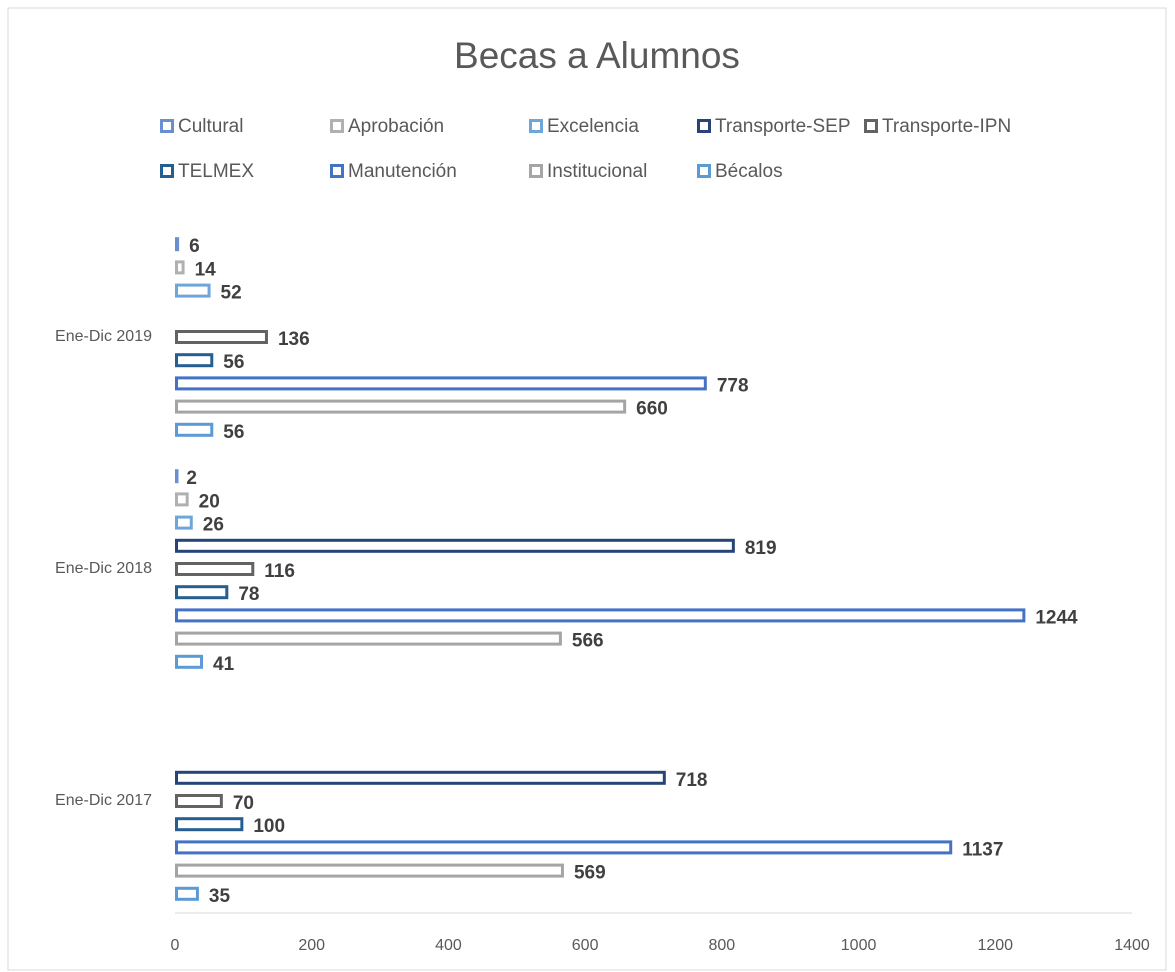  What do you see at coordinates (206, 269) in the screenshot?
I see `value-label: 14` at bounding box center [206, 269].